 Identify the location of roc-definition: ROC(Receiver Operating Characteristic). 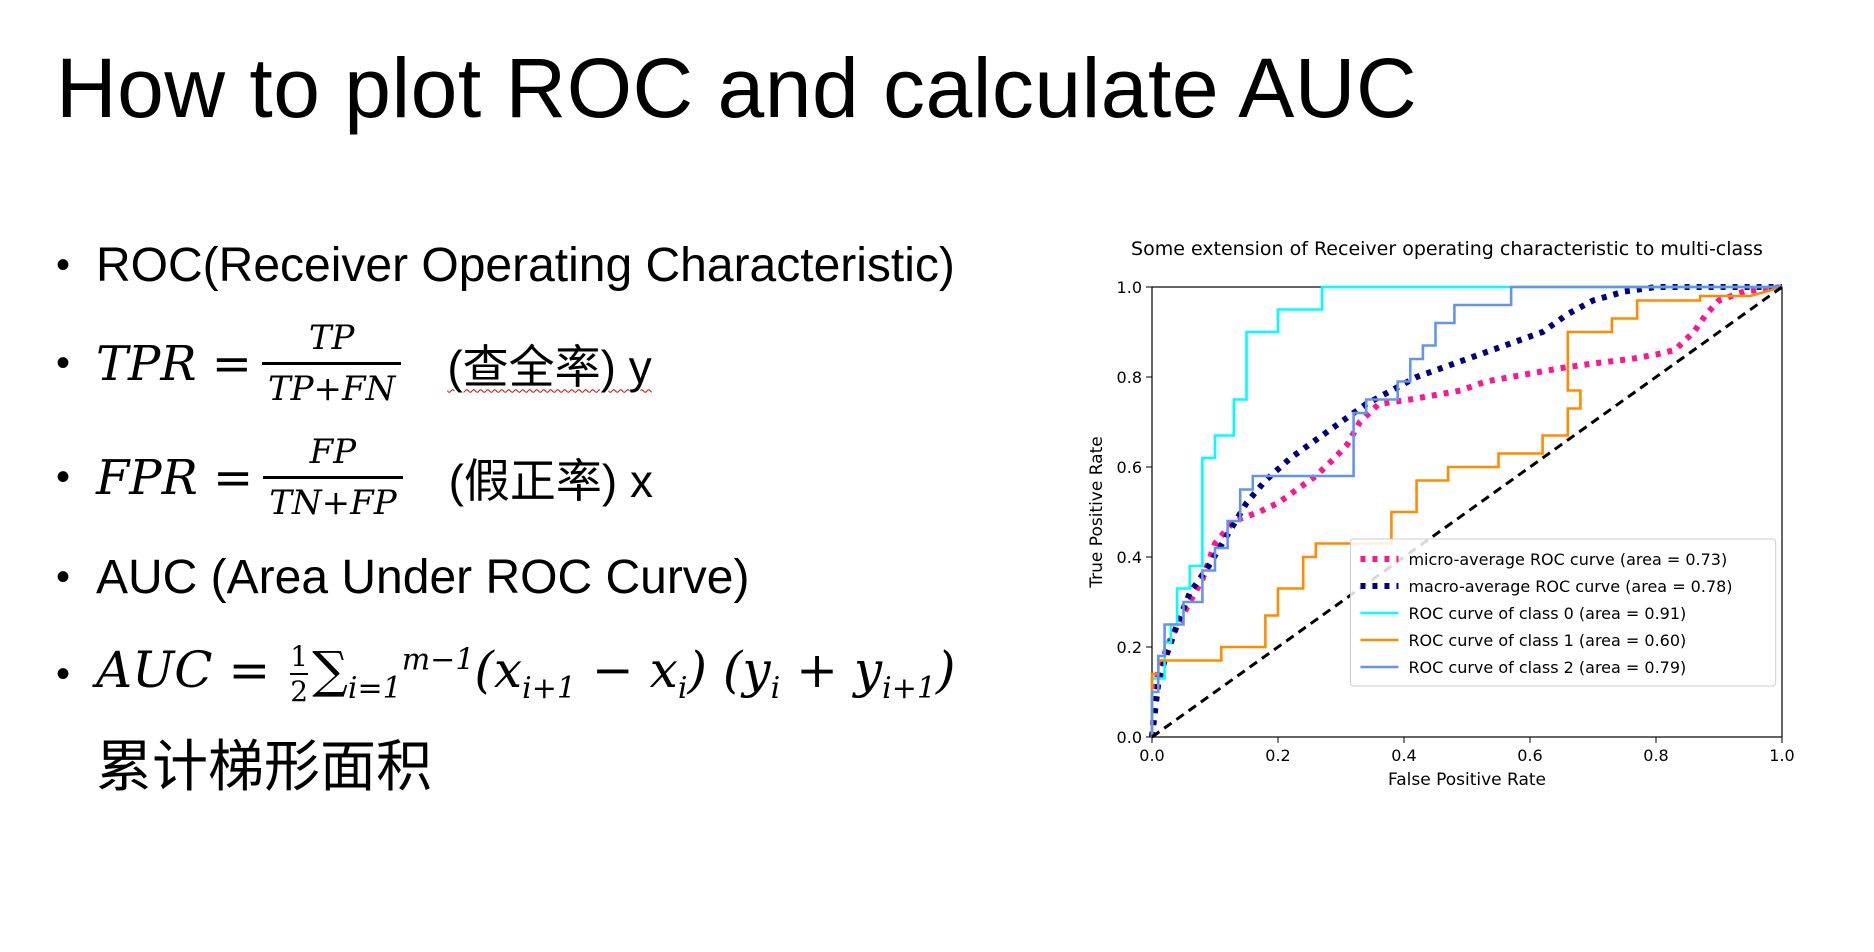
(525, 265).